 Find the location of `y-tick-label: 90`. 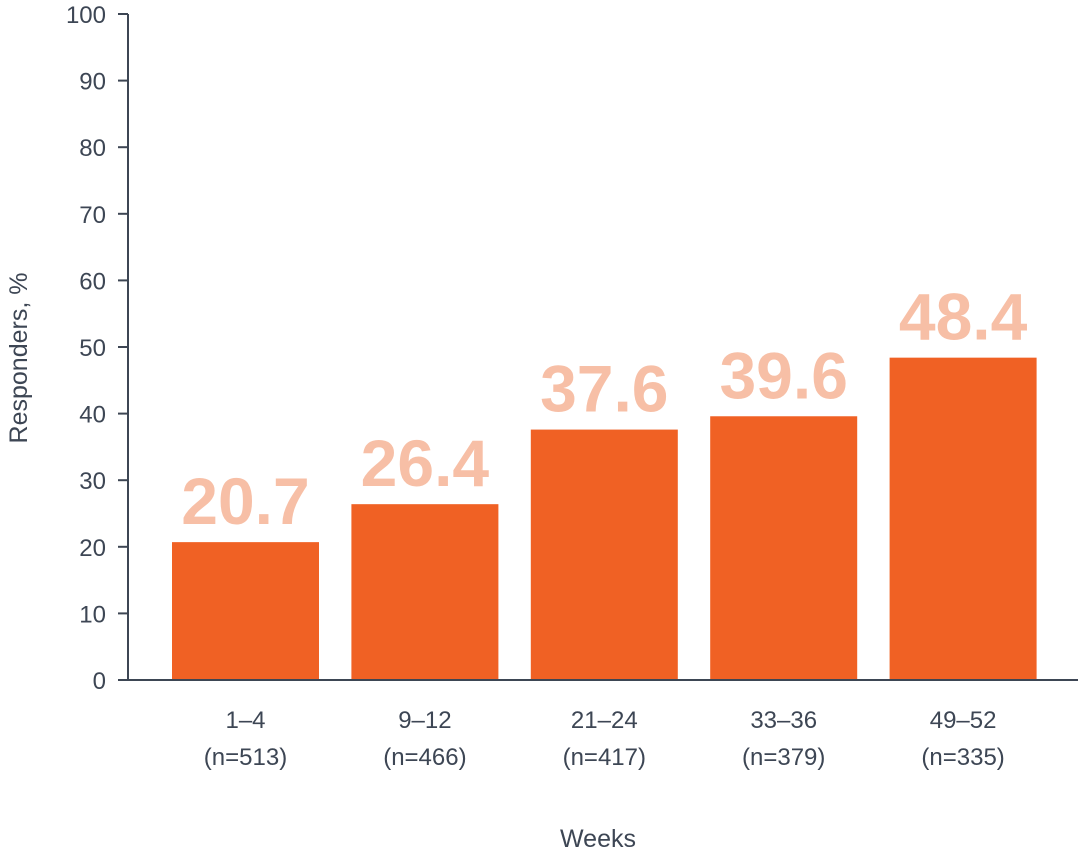

y-tick-label: 90 is located at coordinates (92, 82).